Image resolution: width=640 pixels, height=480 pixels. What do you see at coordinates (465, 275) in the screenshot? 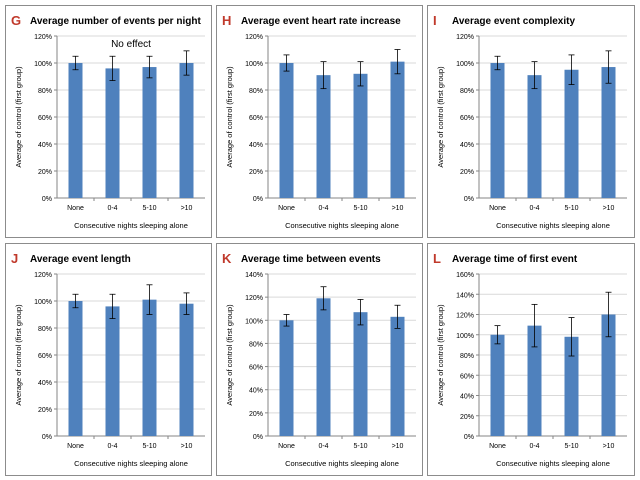
I see `y-tick-label: 160%` at bounding box center [465, 275].